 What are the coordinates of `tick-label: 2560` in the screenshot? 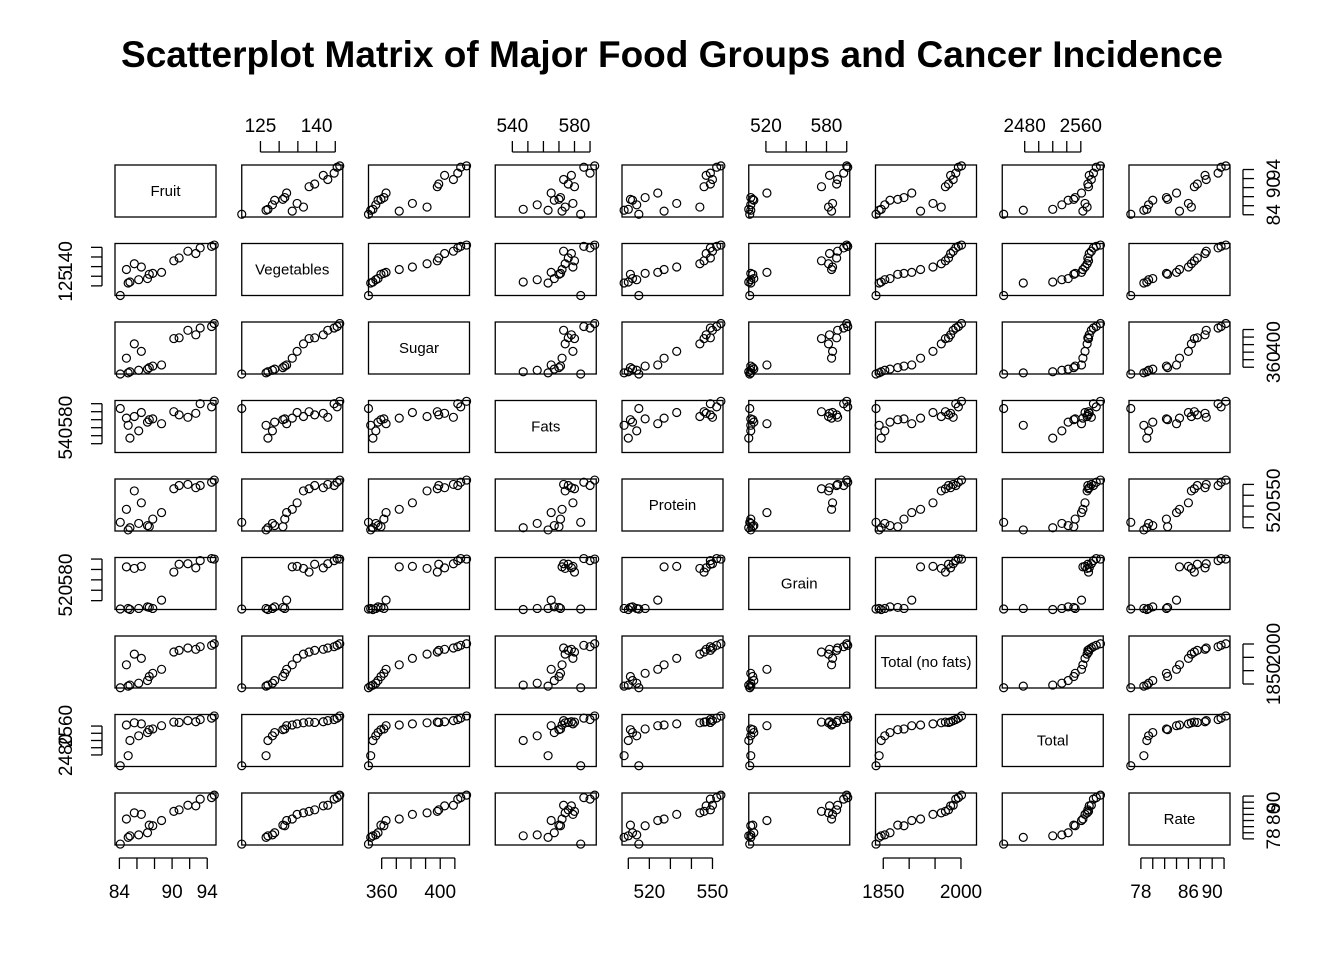 It's located at (1081, 126).